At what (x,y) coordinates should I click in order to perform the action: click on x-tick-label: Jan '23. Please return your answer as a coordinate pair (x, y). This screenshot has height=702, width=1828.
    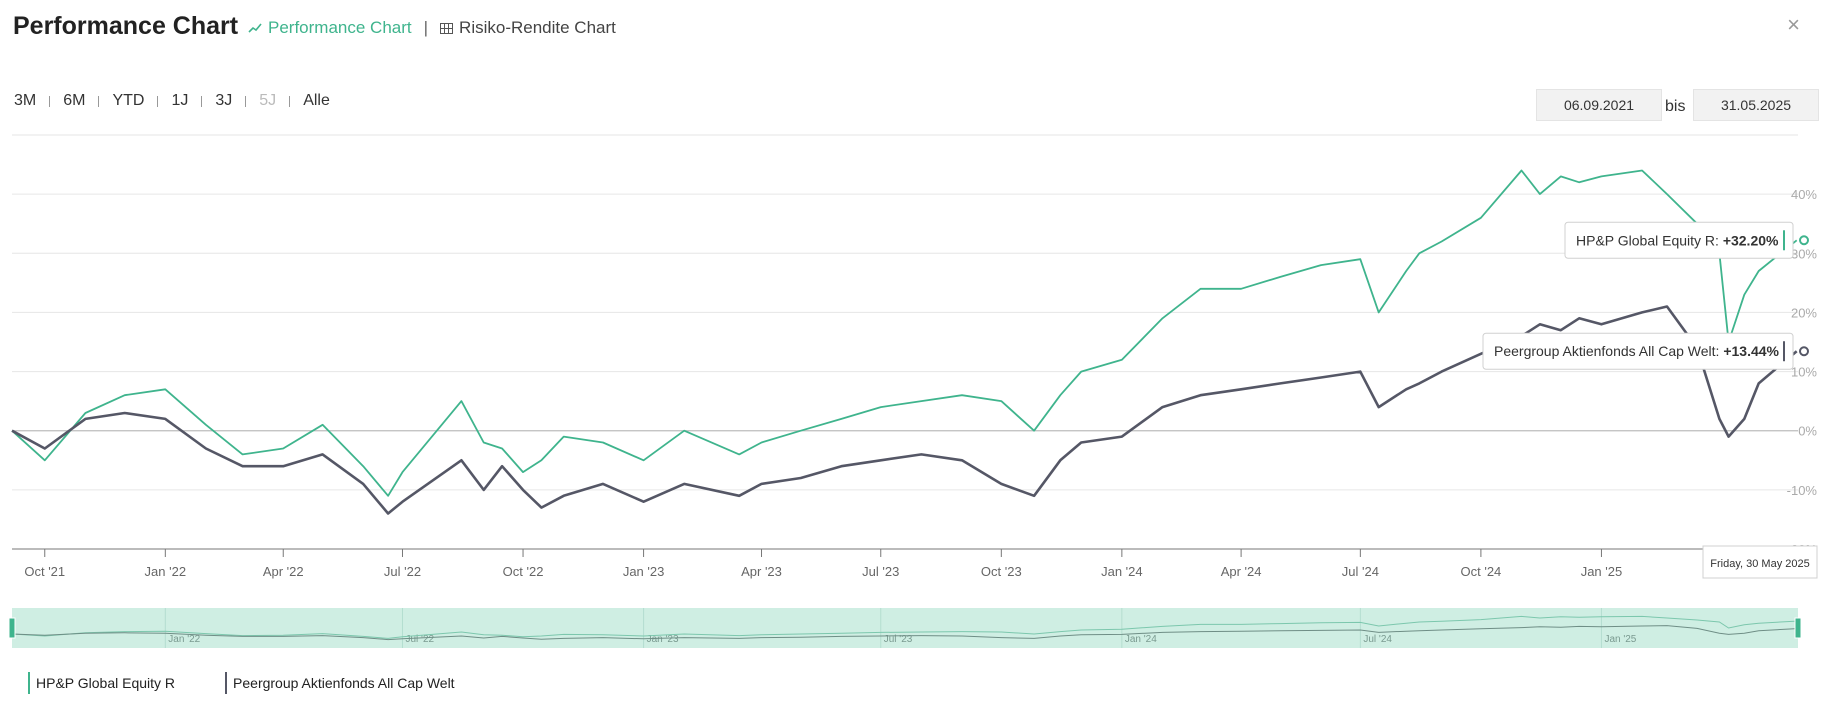
    Looking at the image, I should click on (644, 571).